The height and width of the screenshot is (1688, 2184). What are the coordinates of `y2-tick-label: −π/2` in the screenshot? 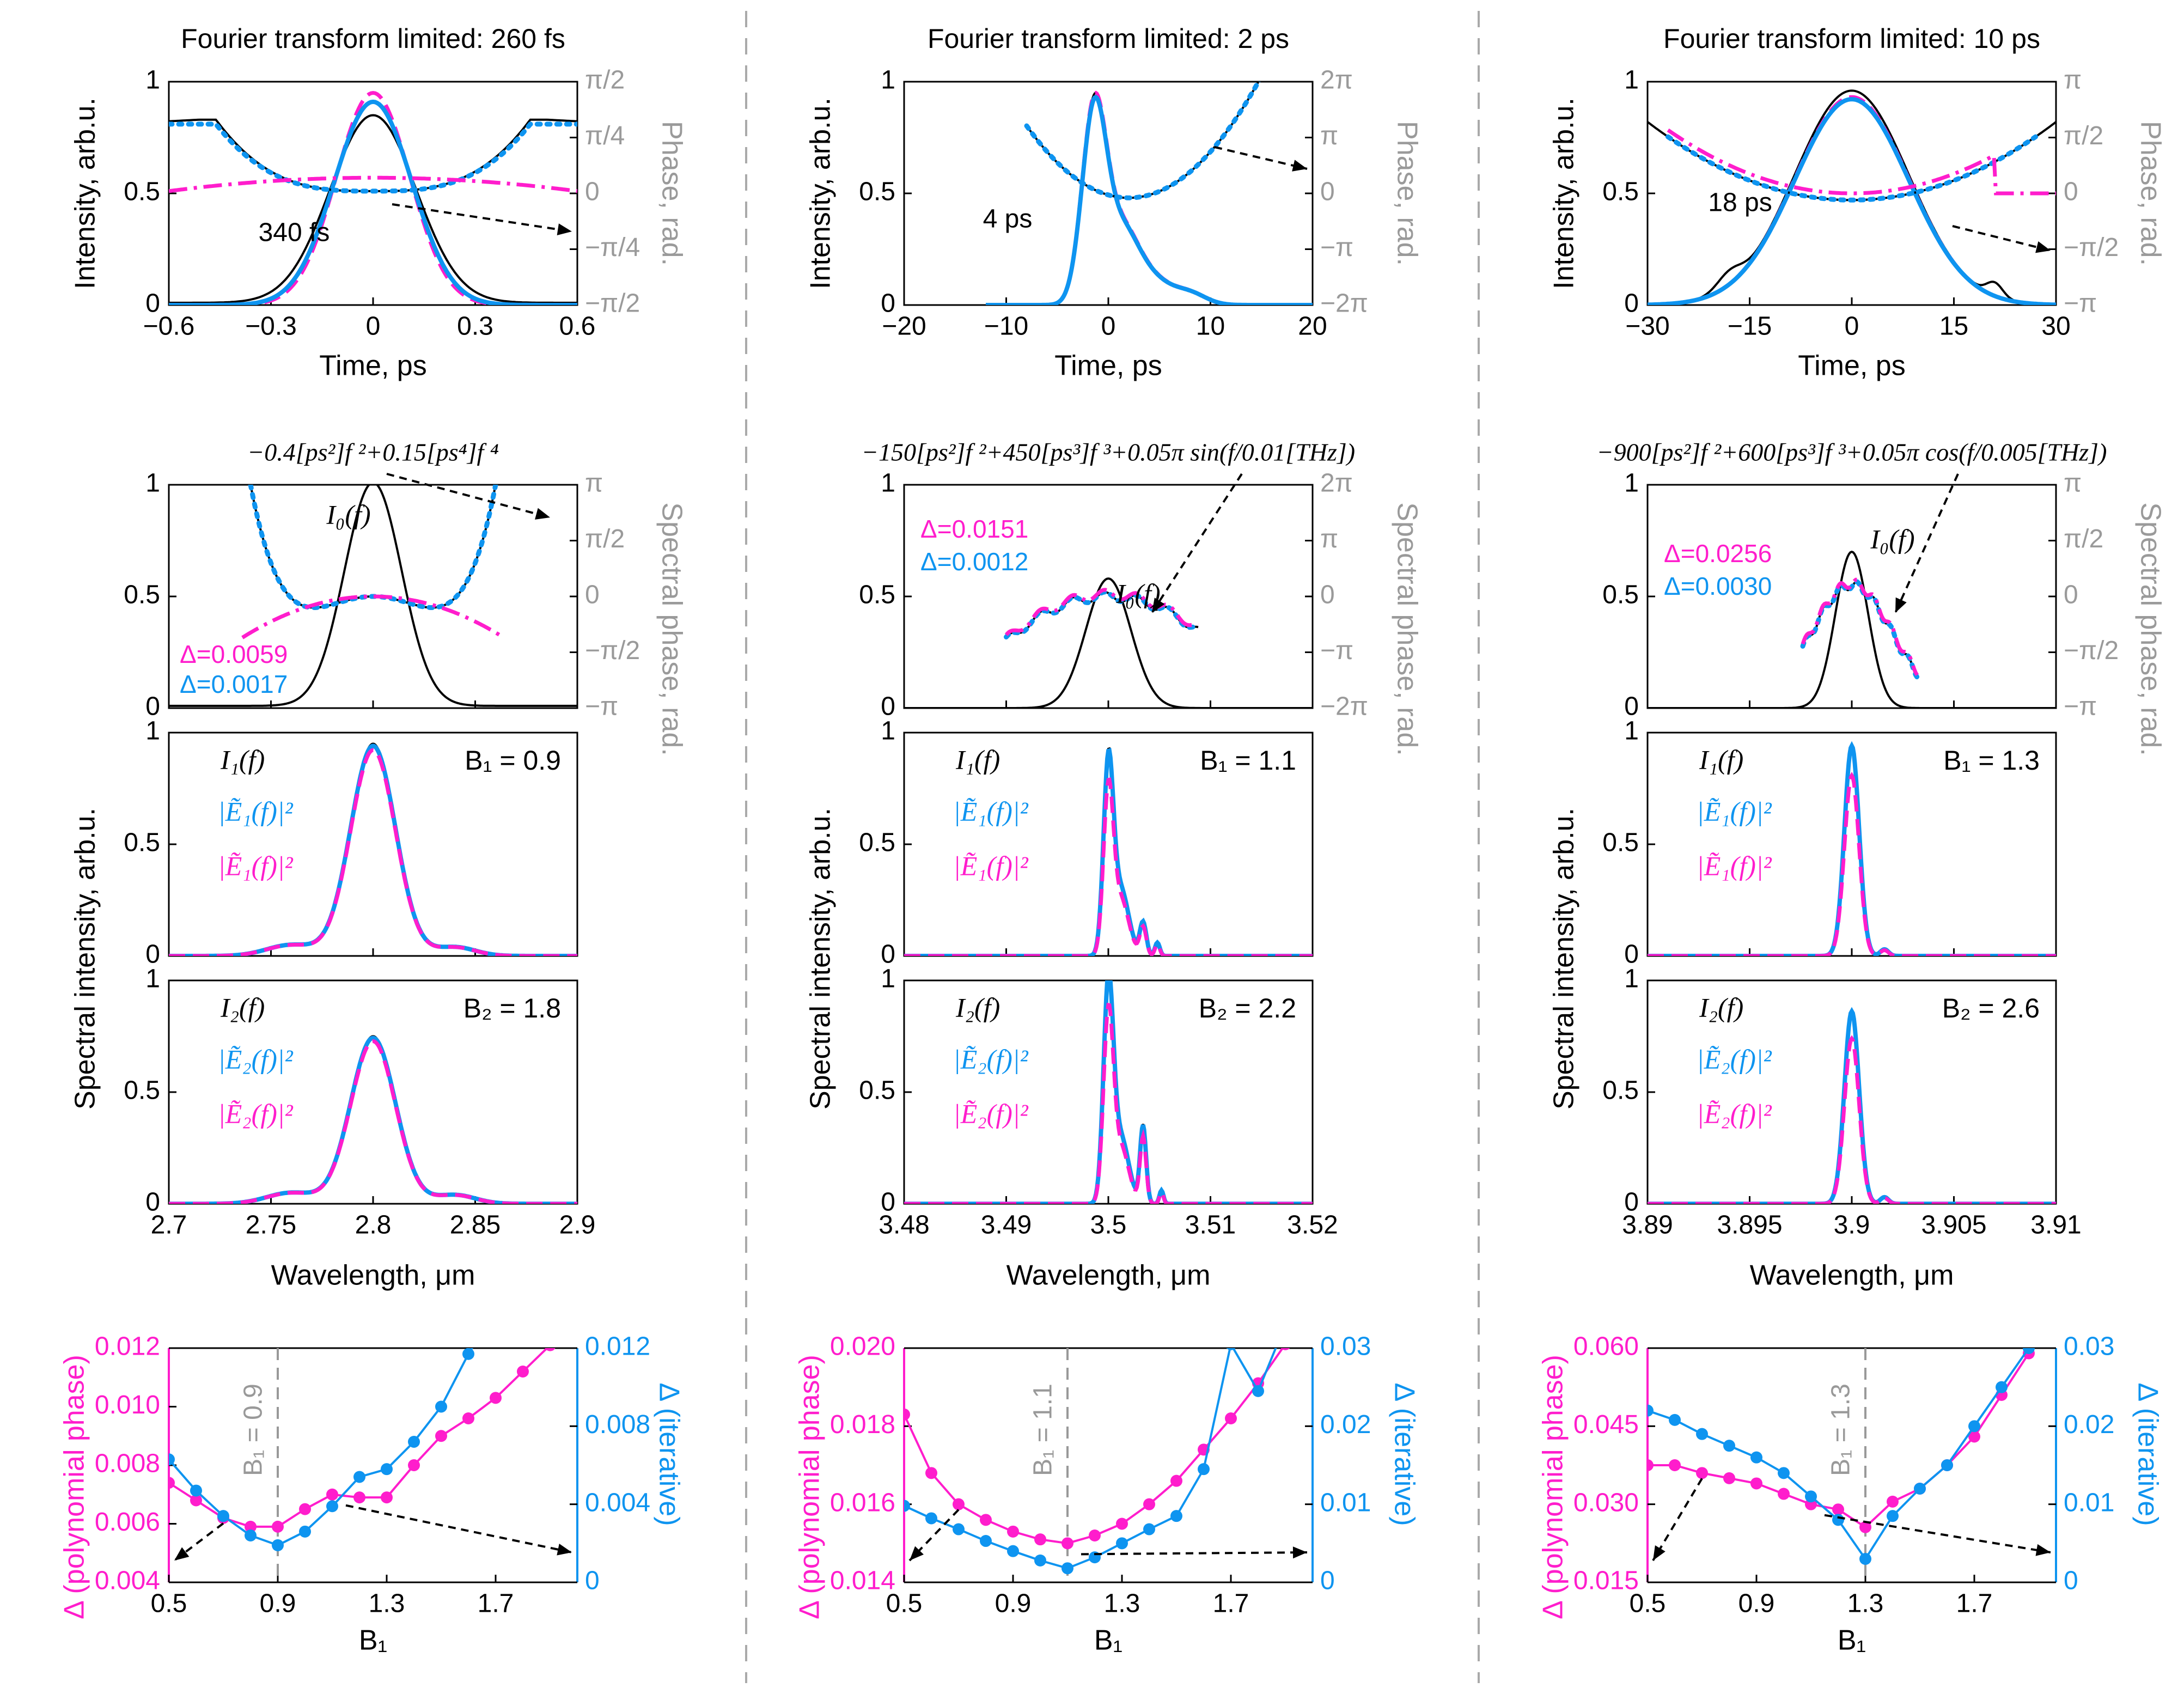 It's located at (2091, 650).